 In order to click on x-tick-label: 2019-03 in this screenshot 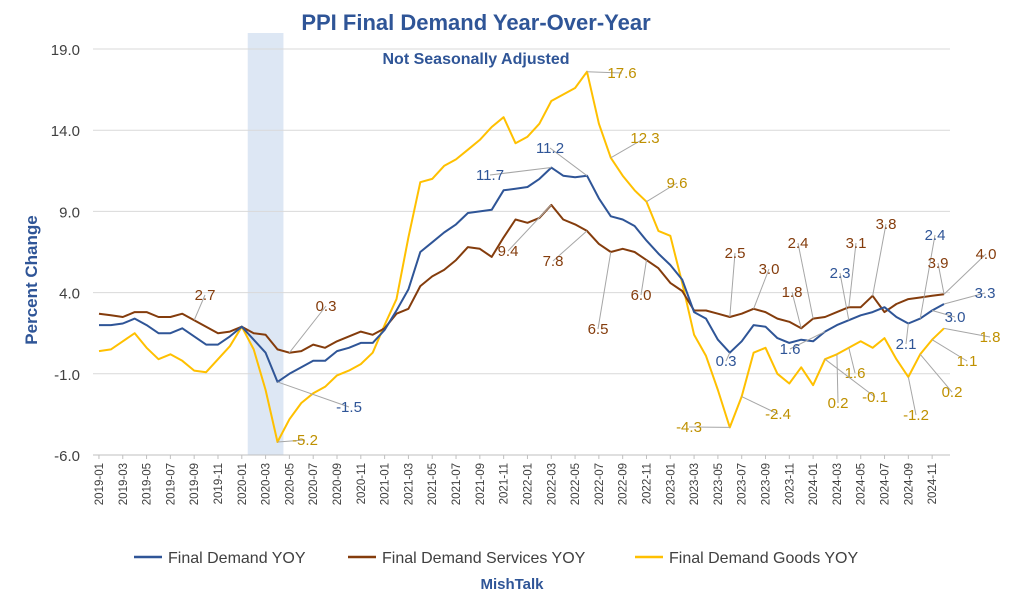, I will do `click(124, 484)`.